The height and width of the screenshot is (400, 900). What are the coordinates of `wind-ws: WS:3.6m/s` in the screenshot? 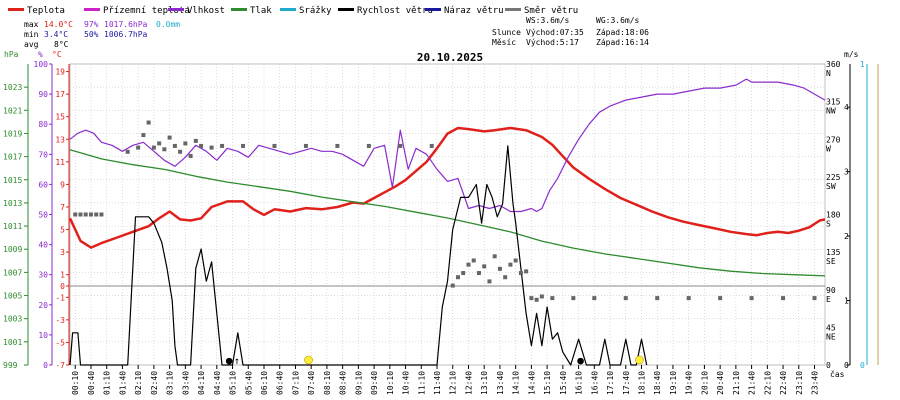 It's located at (548, 20).